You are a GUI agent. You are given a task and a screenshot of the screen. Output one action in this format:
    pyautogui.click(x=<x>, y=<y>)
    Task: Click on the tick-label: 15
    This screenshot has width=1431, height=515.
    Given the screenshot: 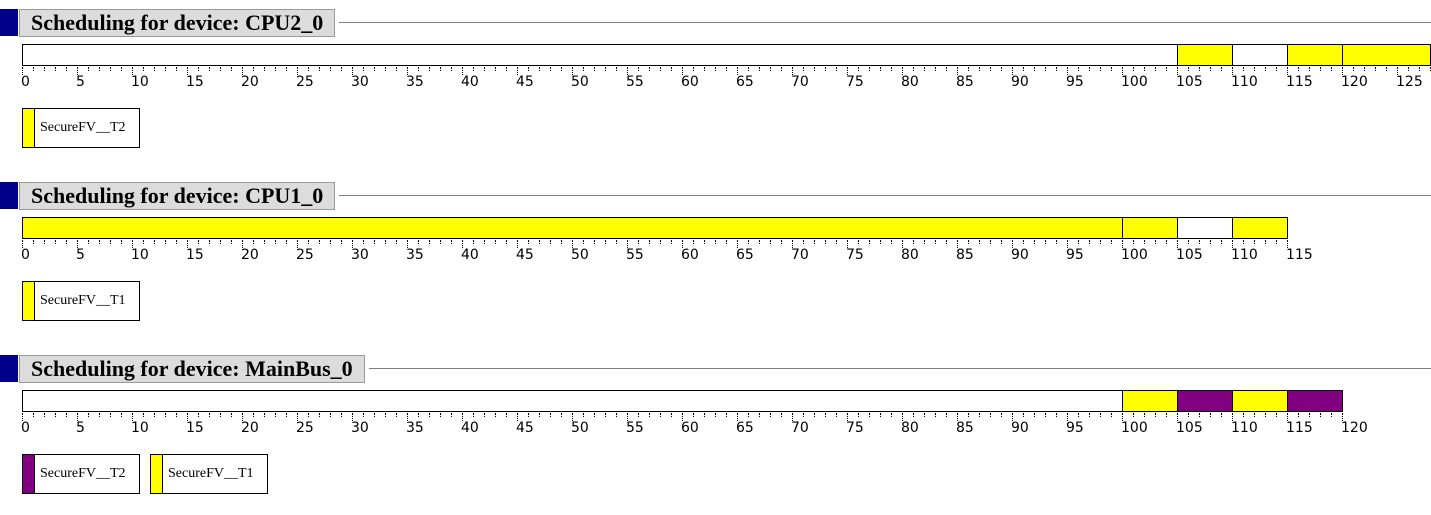 What is the action you would take?
    pyautogui.click(x=195, y=255)
    